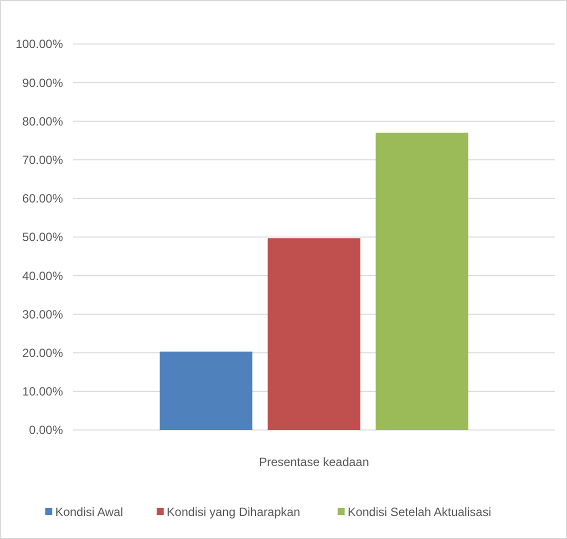 The height and width of the screenshot is (539, 567). What do you see at coordinates (314, 462) in the screenshot?
I see `x-tick-label: Presentase keadaan` at bounding box center [314, 462].